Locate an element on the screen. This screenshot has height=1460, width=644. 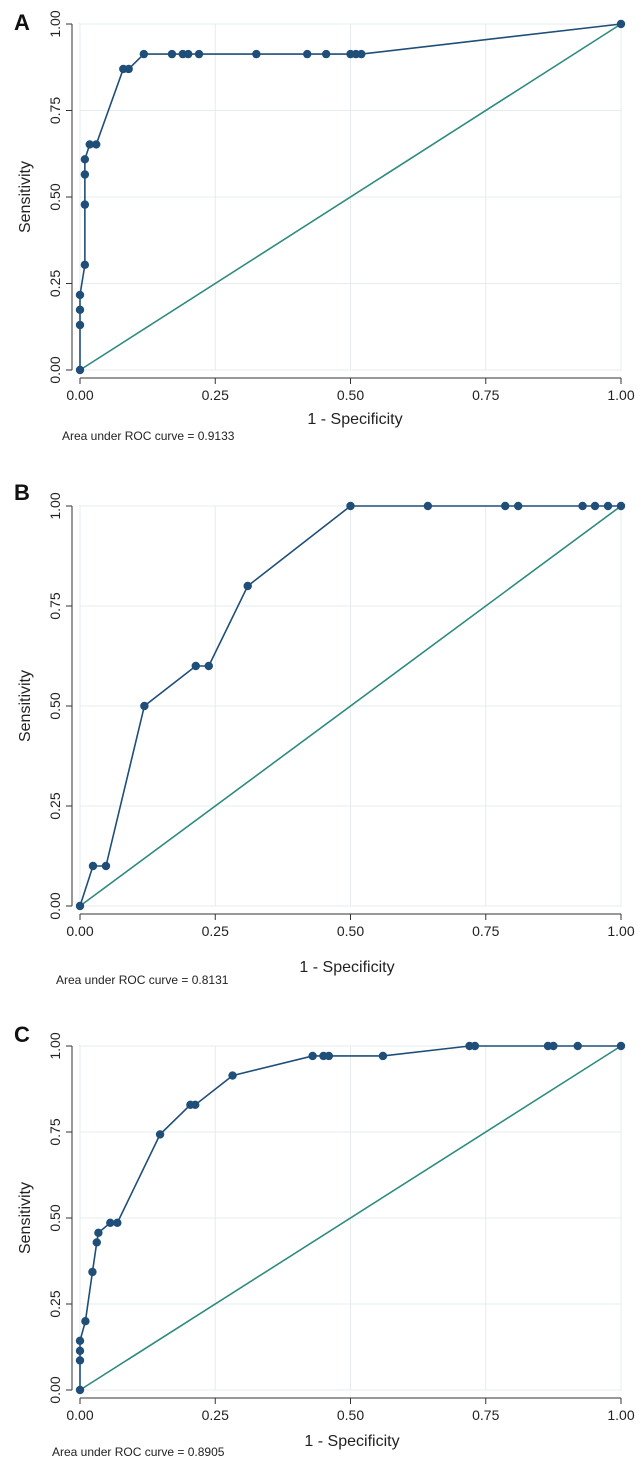
x-tick-label: 0.75 is located at coordinates (485, 931).